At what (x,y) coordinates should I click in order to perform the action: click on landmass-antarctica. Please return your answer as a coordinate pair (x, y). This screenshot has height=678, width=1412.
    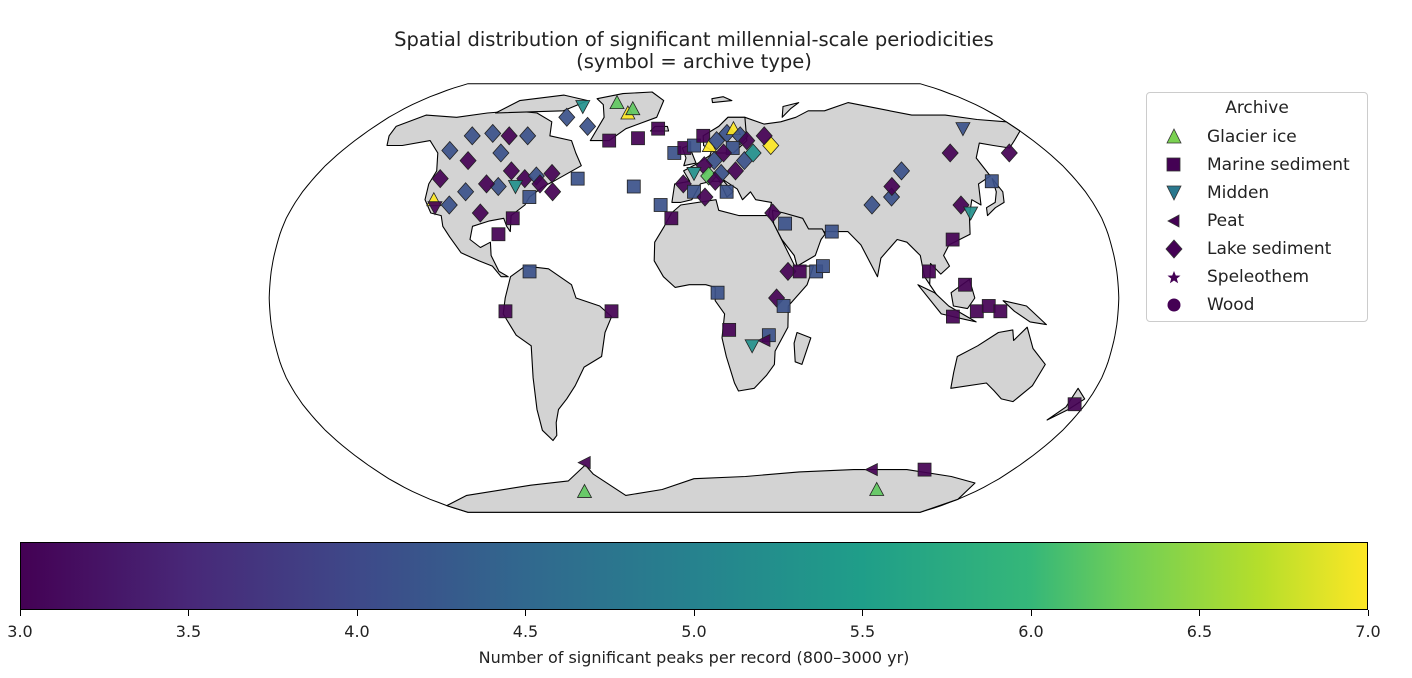
    Looking at the image, I should click on (711, 488).